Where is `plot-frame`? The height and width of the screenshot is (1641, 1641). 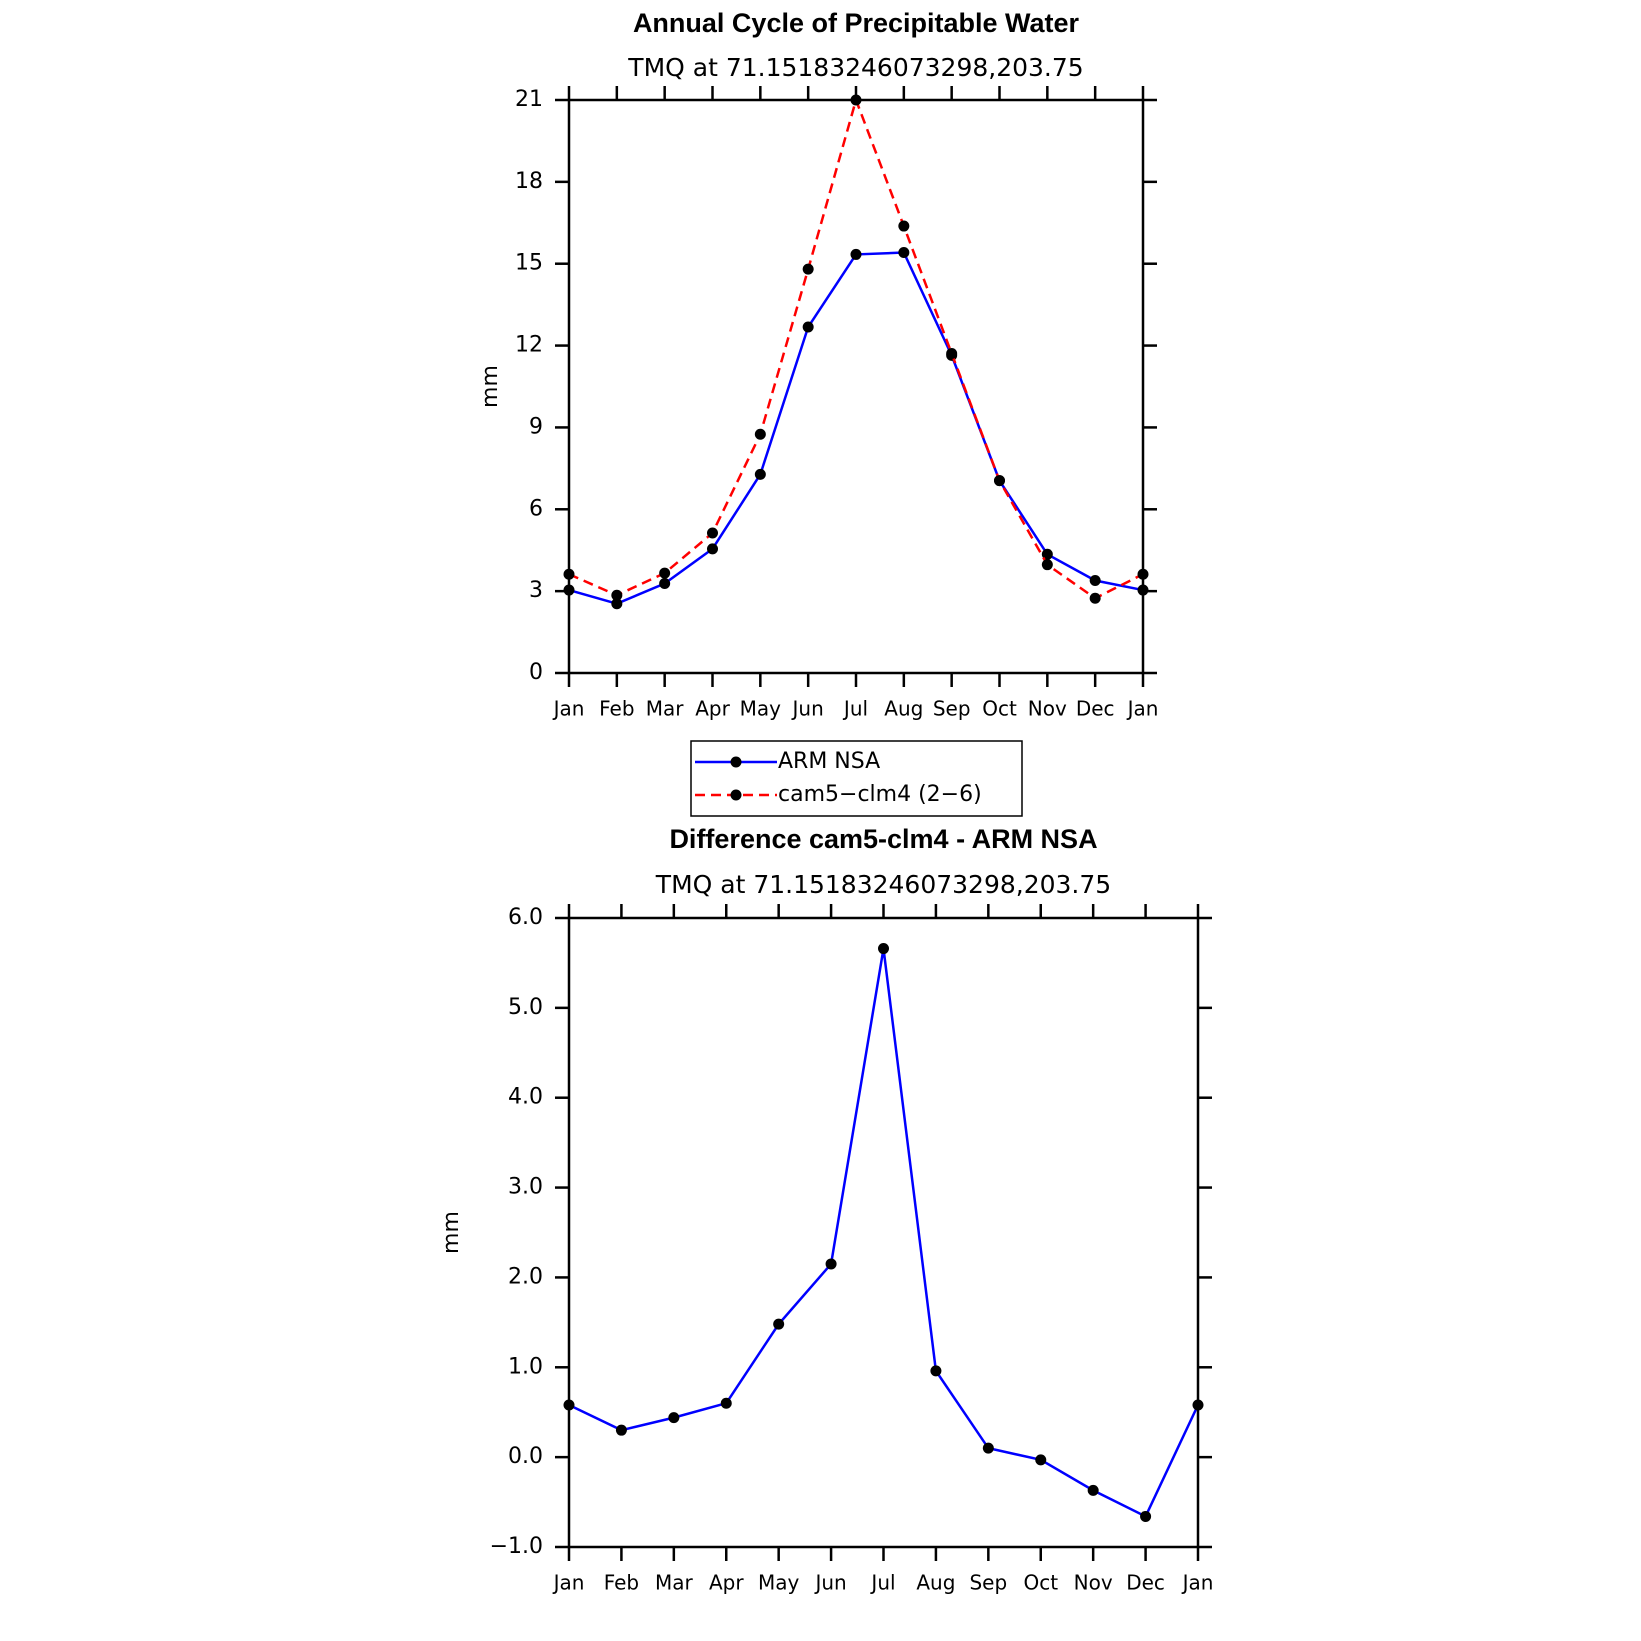 plot-frame is located at coordinates (883, 1232).